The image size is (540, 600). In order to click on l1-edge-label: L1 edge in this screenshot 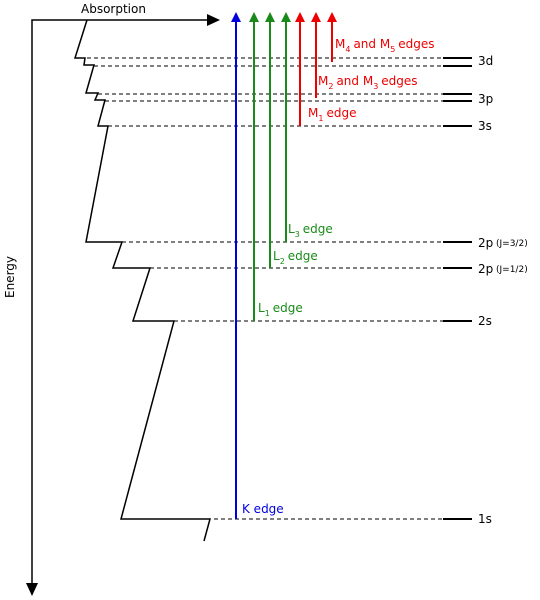, I will do `click(280, 309)`.